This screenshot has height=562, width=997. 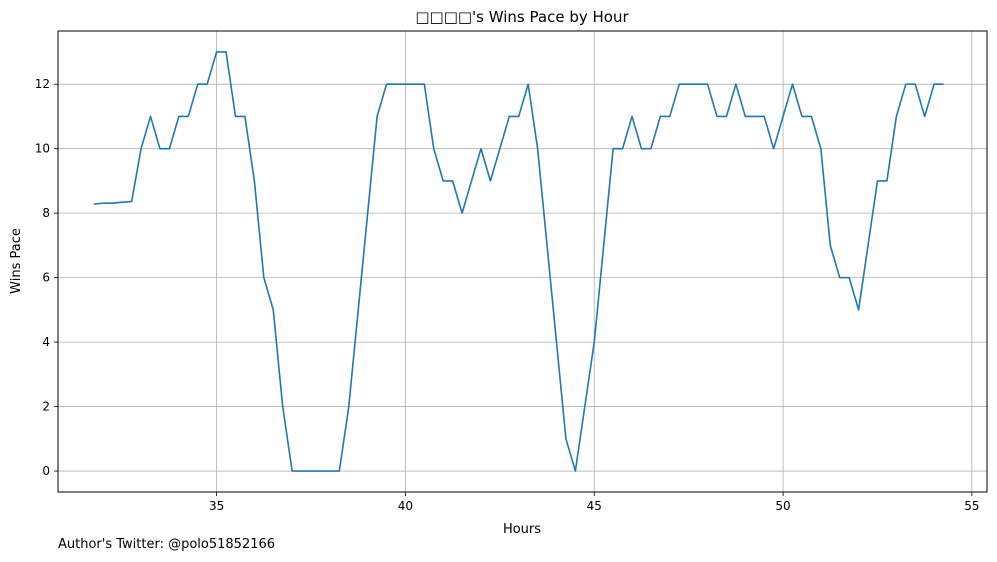 I want to click on author-note: Author's Twitter: @polo51852166, so click(x=167, y=544).